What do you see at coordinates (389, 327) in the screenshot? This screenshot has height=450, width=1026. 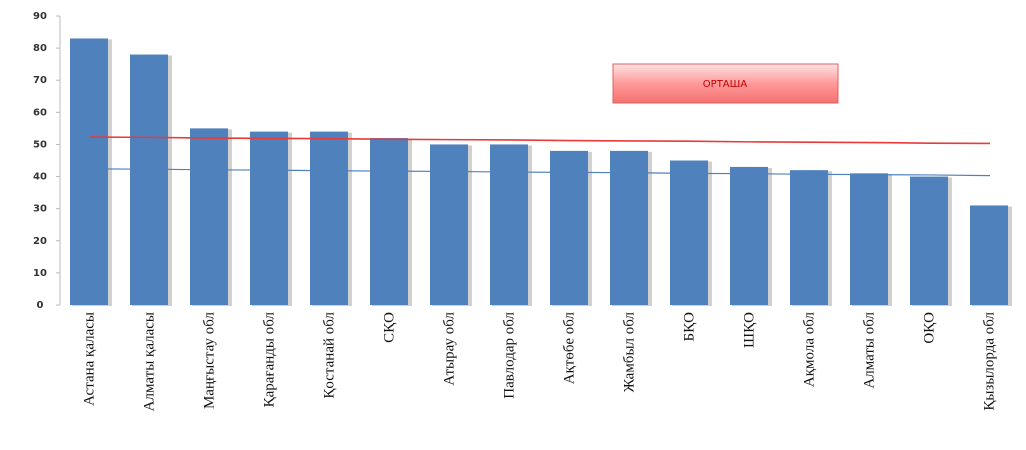 I see `x-tick-label: СҚО` at bounding box center [389, 327].